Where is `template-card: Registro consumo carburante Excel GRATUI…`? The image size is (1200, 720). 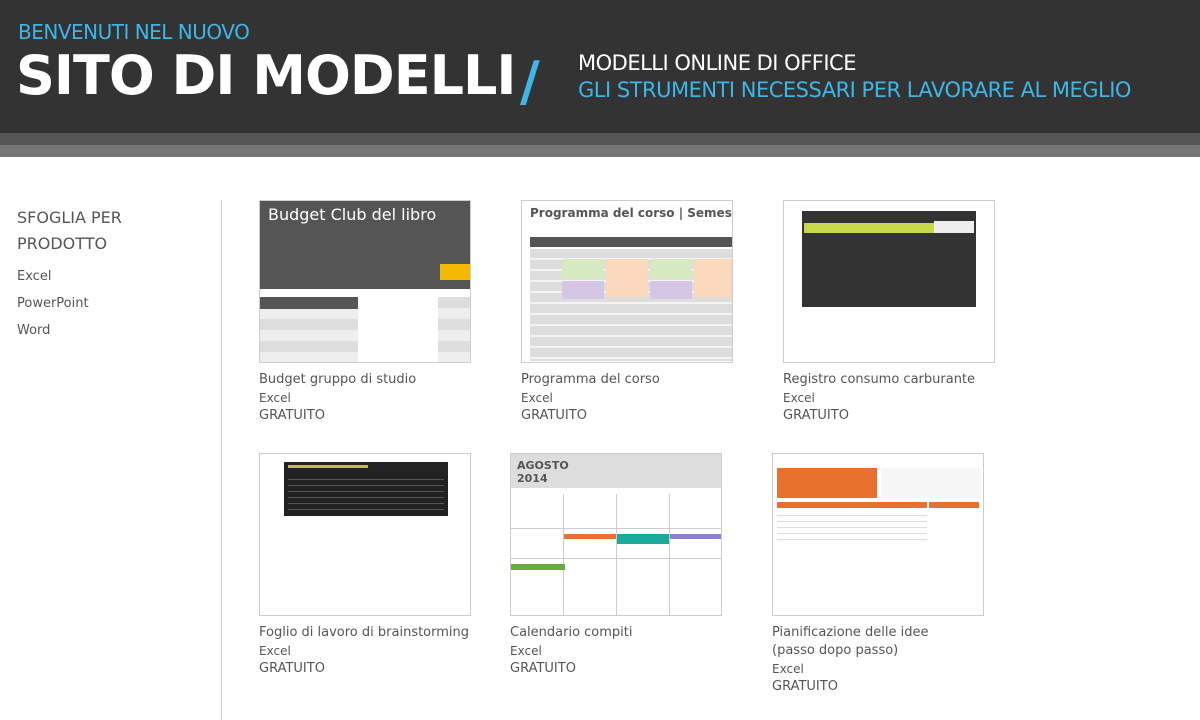 template-card: Registro consumo carburante Excel GRATUI… is located at coordinates (889, 312).